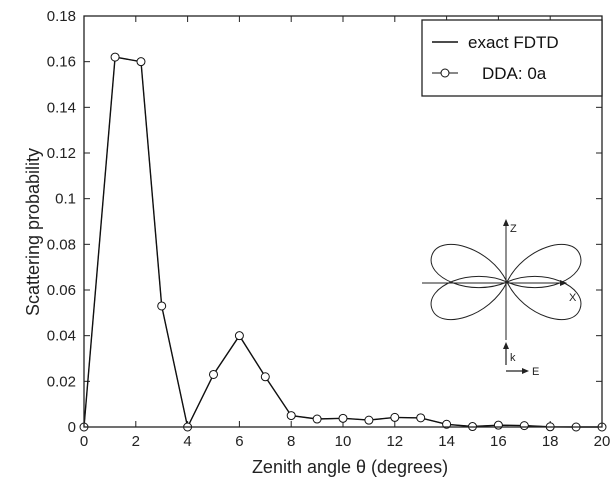  What do you see at coordinates (61, 244) in the screenshot?
I see `y-tick-label: 0.08` at bounding box center [61, 244].